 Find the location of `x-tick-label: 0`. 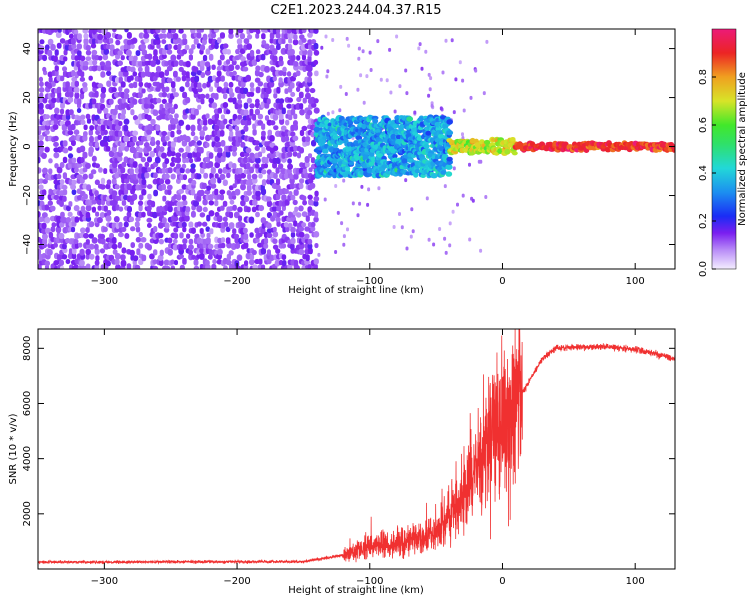

x-tick-label: 0 is located at coordinates (502, 581).